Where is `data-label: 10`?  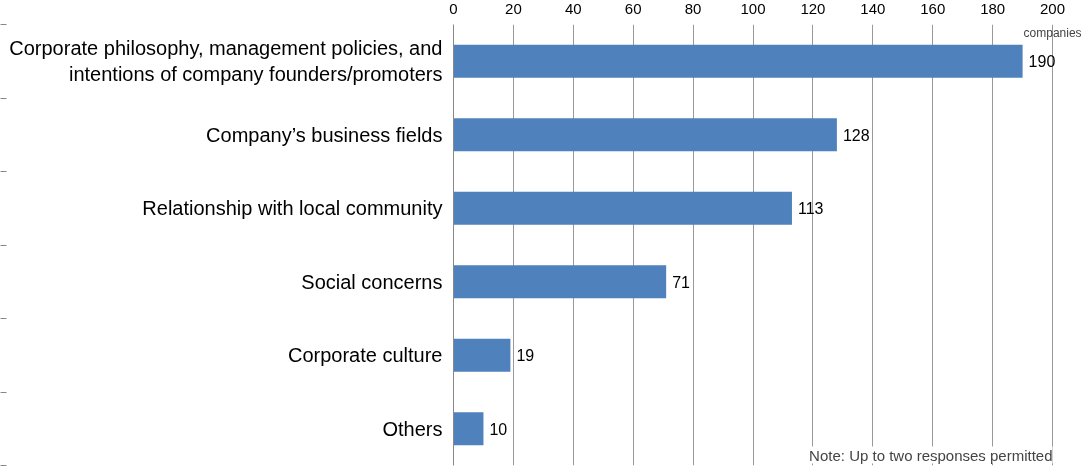
data-label: 10 is located at coordinates (498, 429).